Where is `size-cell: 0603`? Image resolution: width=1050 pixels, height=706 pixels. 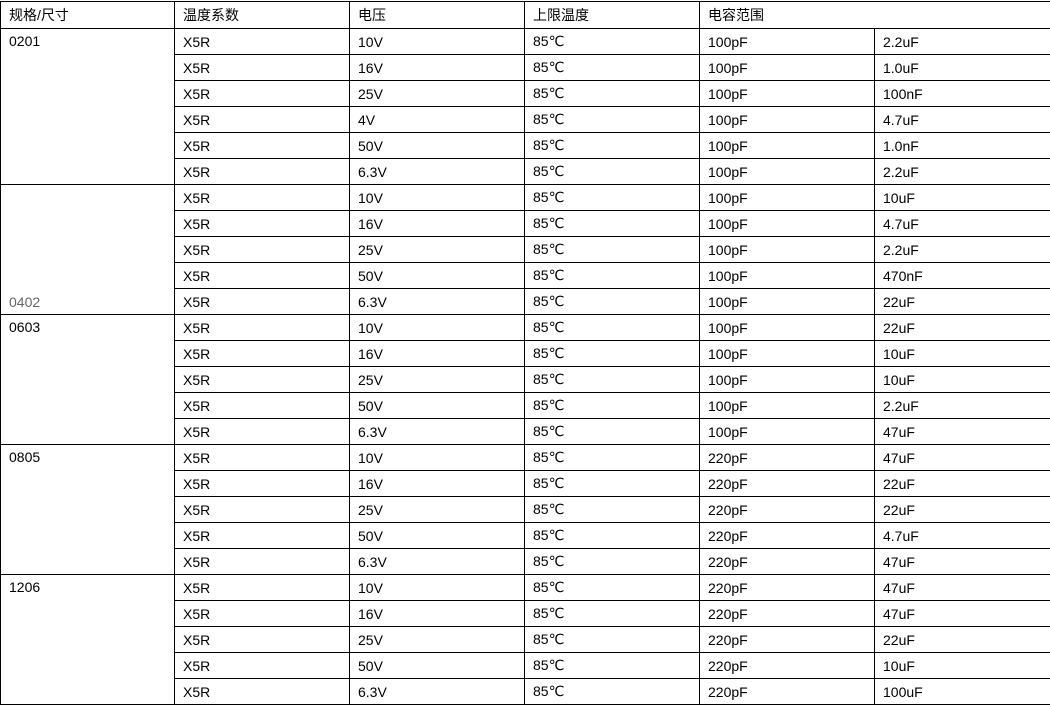 size-cell: 0603 is located at coordinates (87, 379).